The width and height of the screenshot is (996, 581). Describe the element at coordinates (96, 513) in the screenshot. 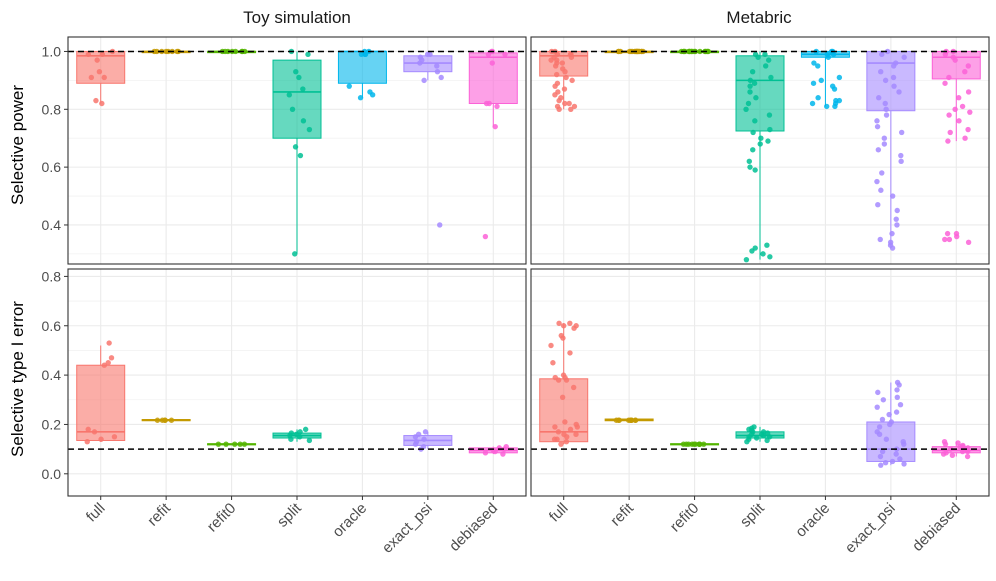

I see `x-tick-label: full` at that location.